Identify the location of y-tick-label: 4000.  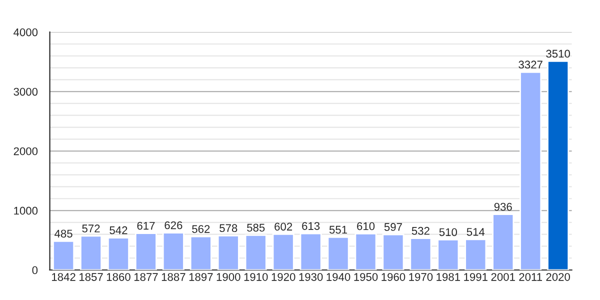
(26, 32).